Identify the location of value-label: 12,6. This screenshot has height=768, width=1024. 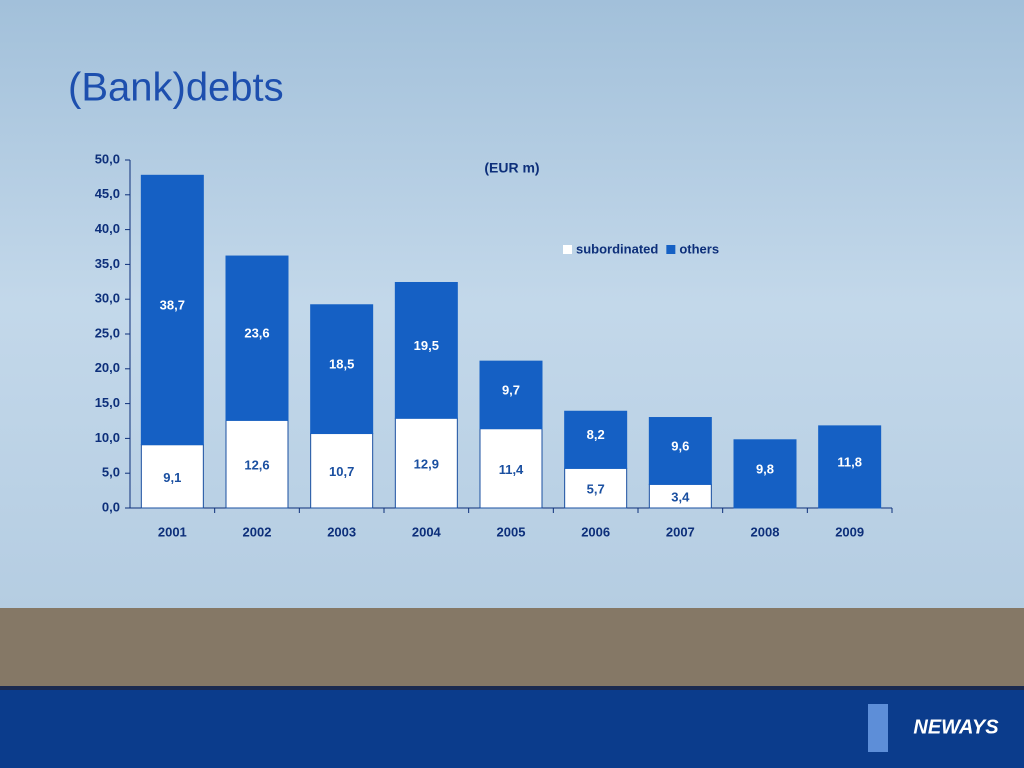
(256, 465).